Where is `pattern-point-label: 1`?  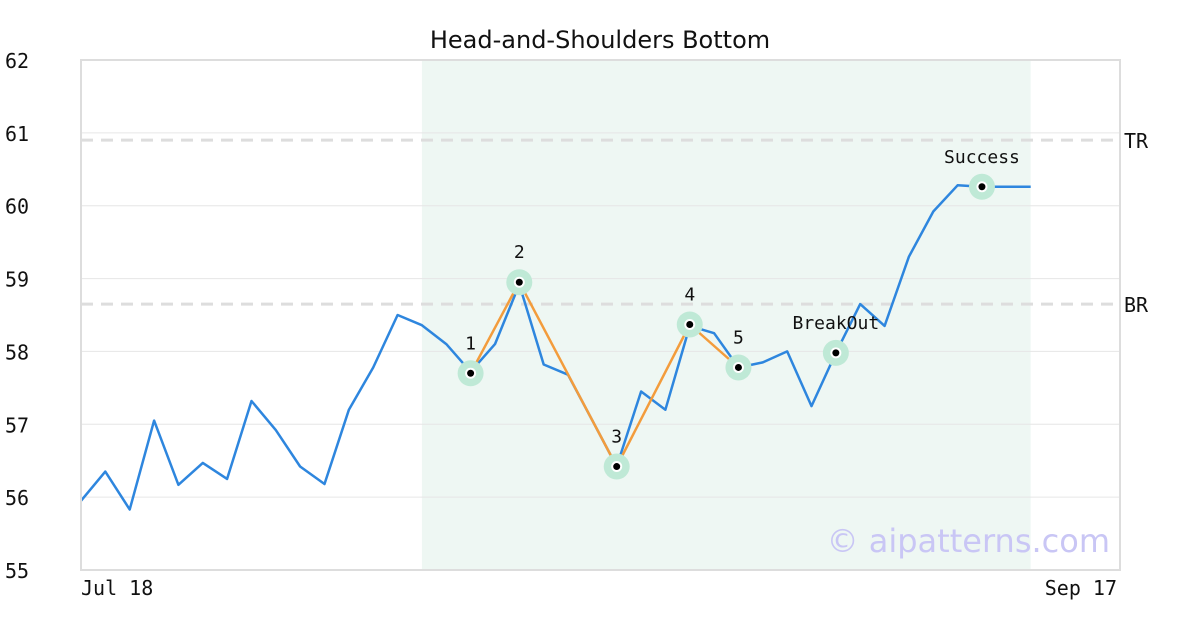
pattern-point-label: 1 is located at coordinates (470, 343).